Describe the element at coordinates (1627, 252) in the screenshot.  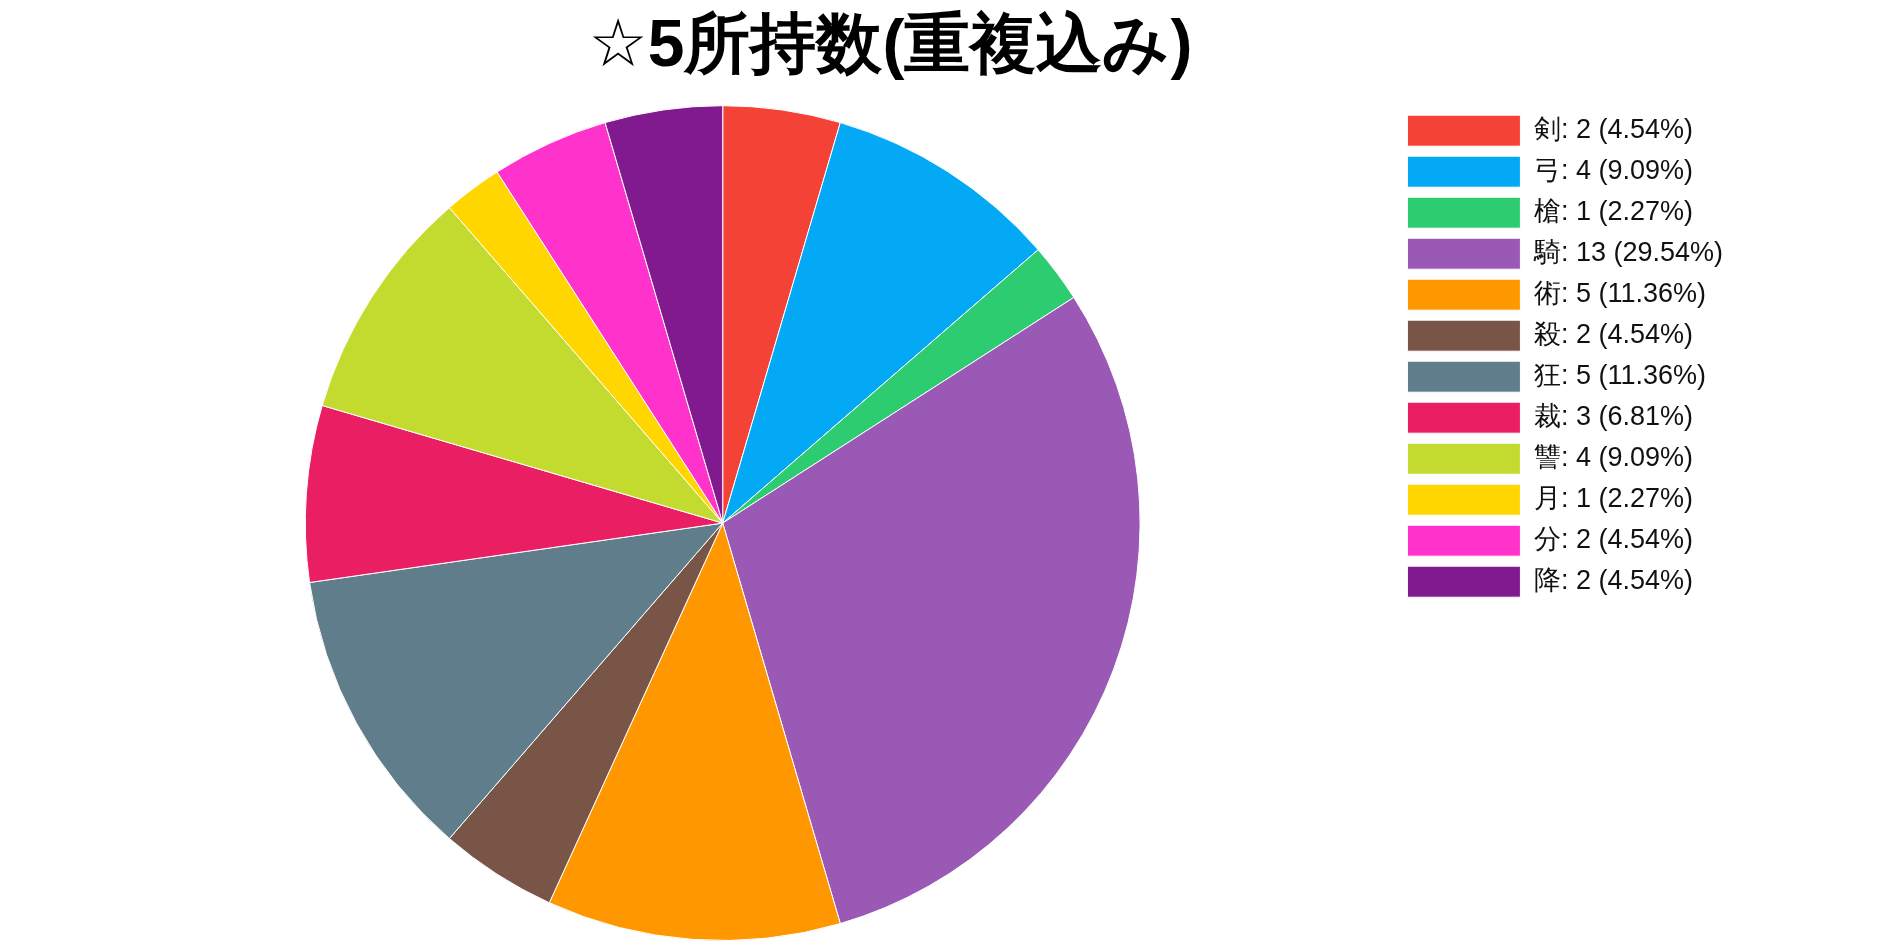
I see `legend-label: 騎: 13 (29.54%)` at that location.